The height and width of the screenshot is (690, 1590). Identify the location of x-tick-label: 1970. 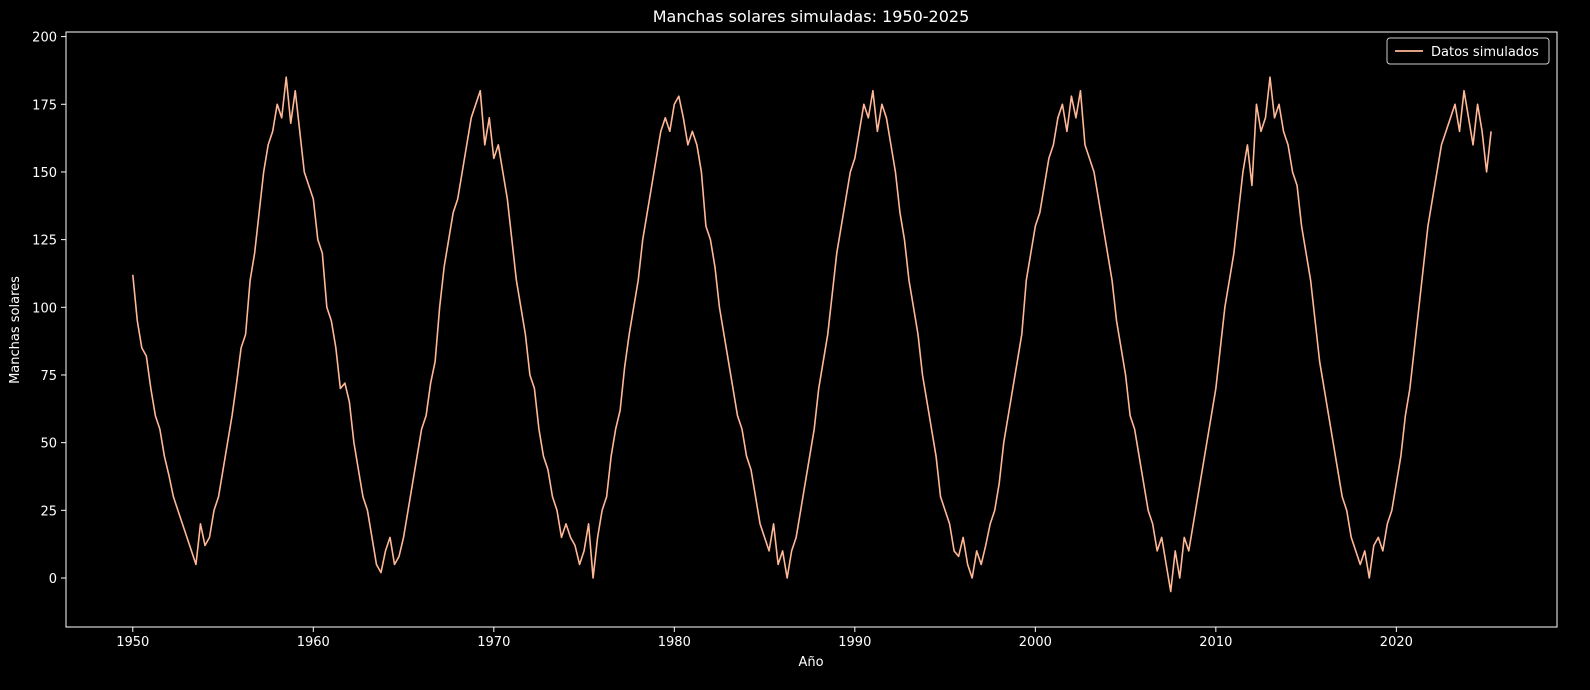
(493, 642).